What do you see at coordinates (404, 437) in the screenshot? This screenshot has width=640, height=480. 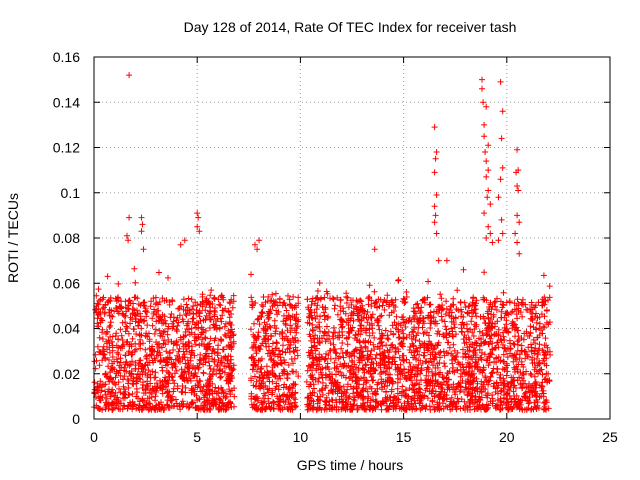 I see `x-tick-label: 15` at bounding box center [404, 437].